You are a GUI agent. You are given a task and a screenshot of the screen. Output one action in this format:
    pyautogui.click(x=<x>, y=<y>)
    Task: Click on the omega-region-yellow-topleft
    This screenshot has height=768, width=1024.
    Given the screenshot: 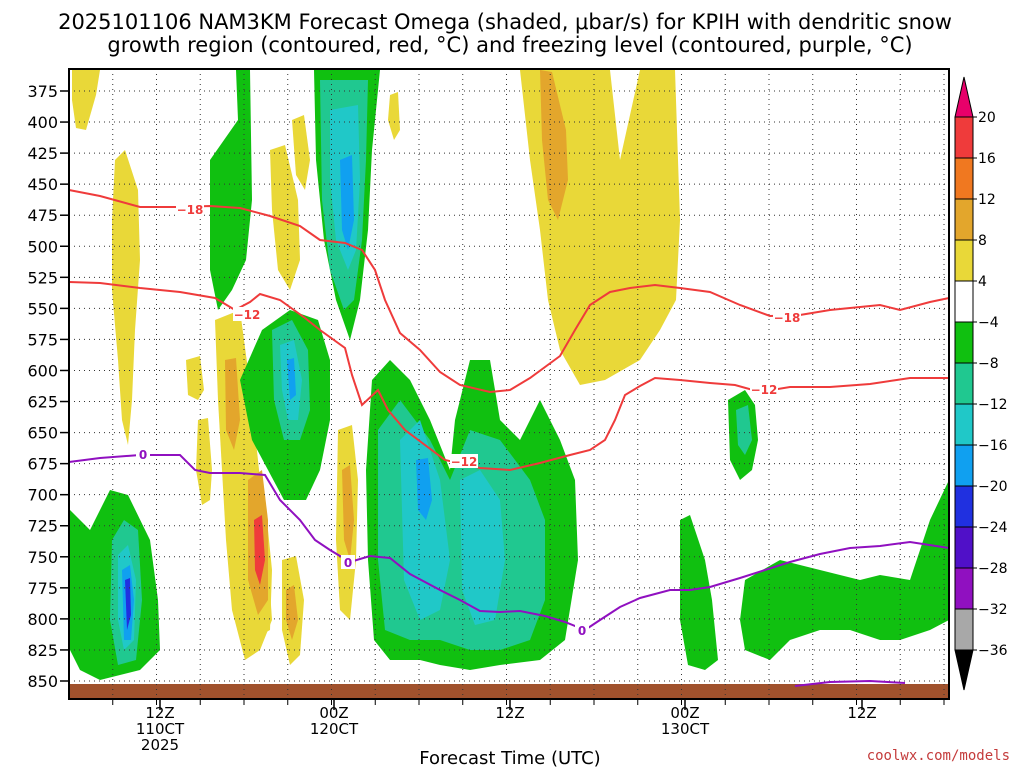 What is the action you would take?
    pyautogui.click(x=86, y=100)
    